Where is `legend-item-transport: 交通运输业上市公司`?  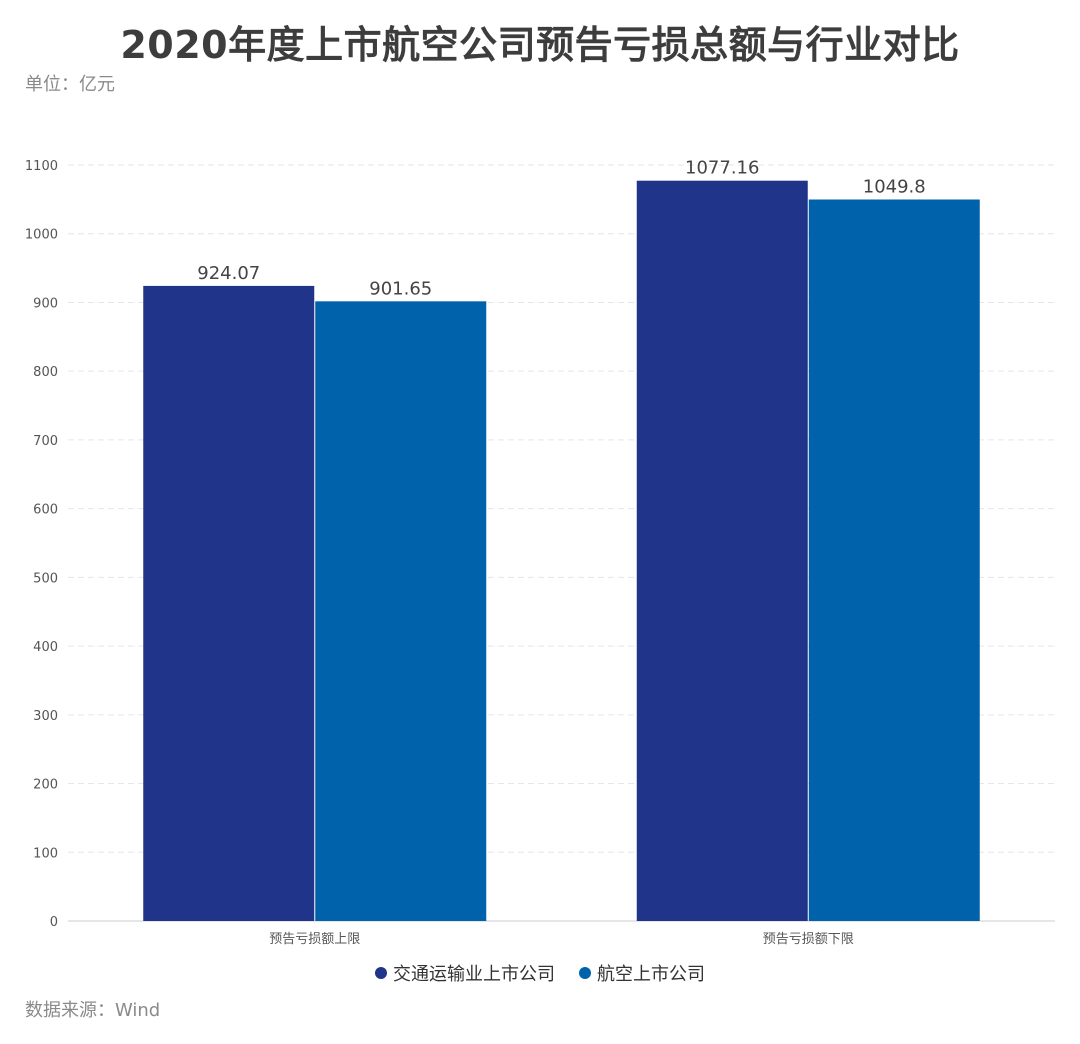
legend-item-transport: 交通运输业上市公司 is located at coordinates (465, 973).